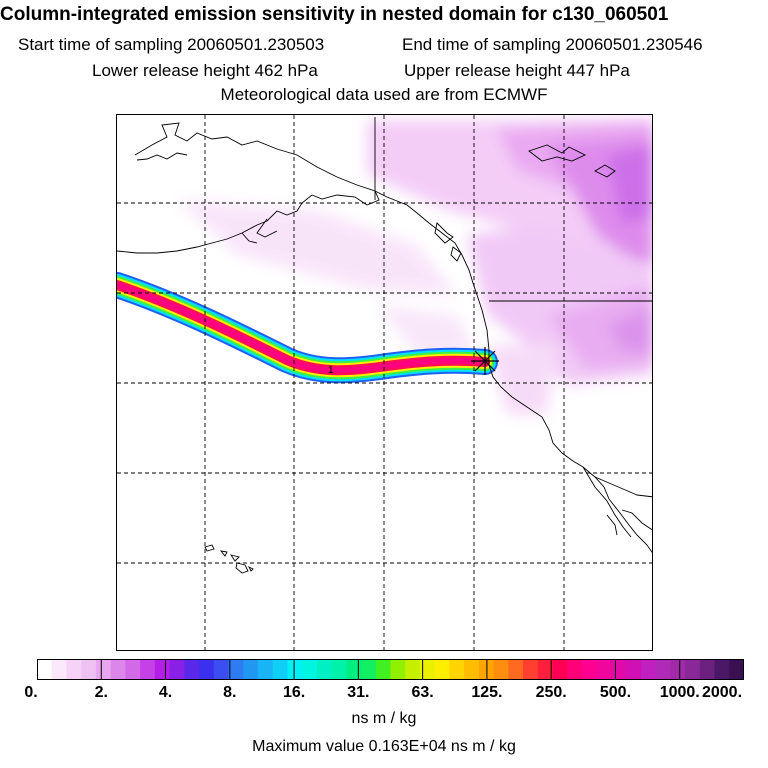 The width and height of the screenshot is (768, 768). I want to click on colorbar, so click(390, 669).